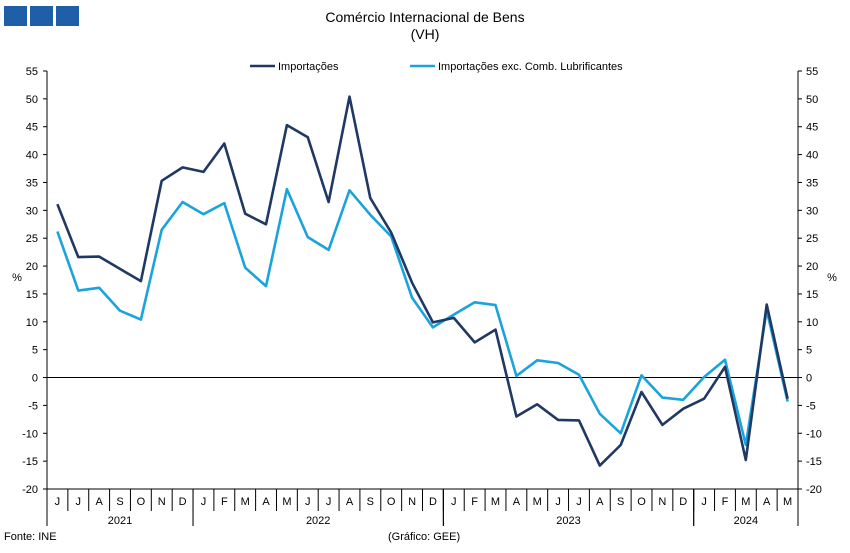 The image size is (850, 553). I want to click on y-tick-label-right: 35, so click(812, 183).